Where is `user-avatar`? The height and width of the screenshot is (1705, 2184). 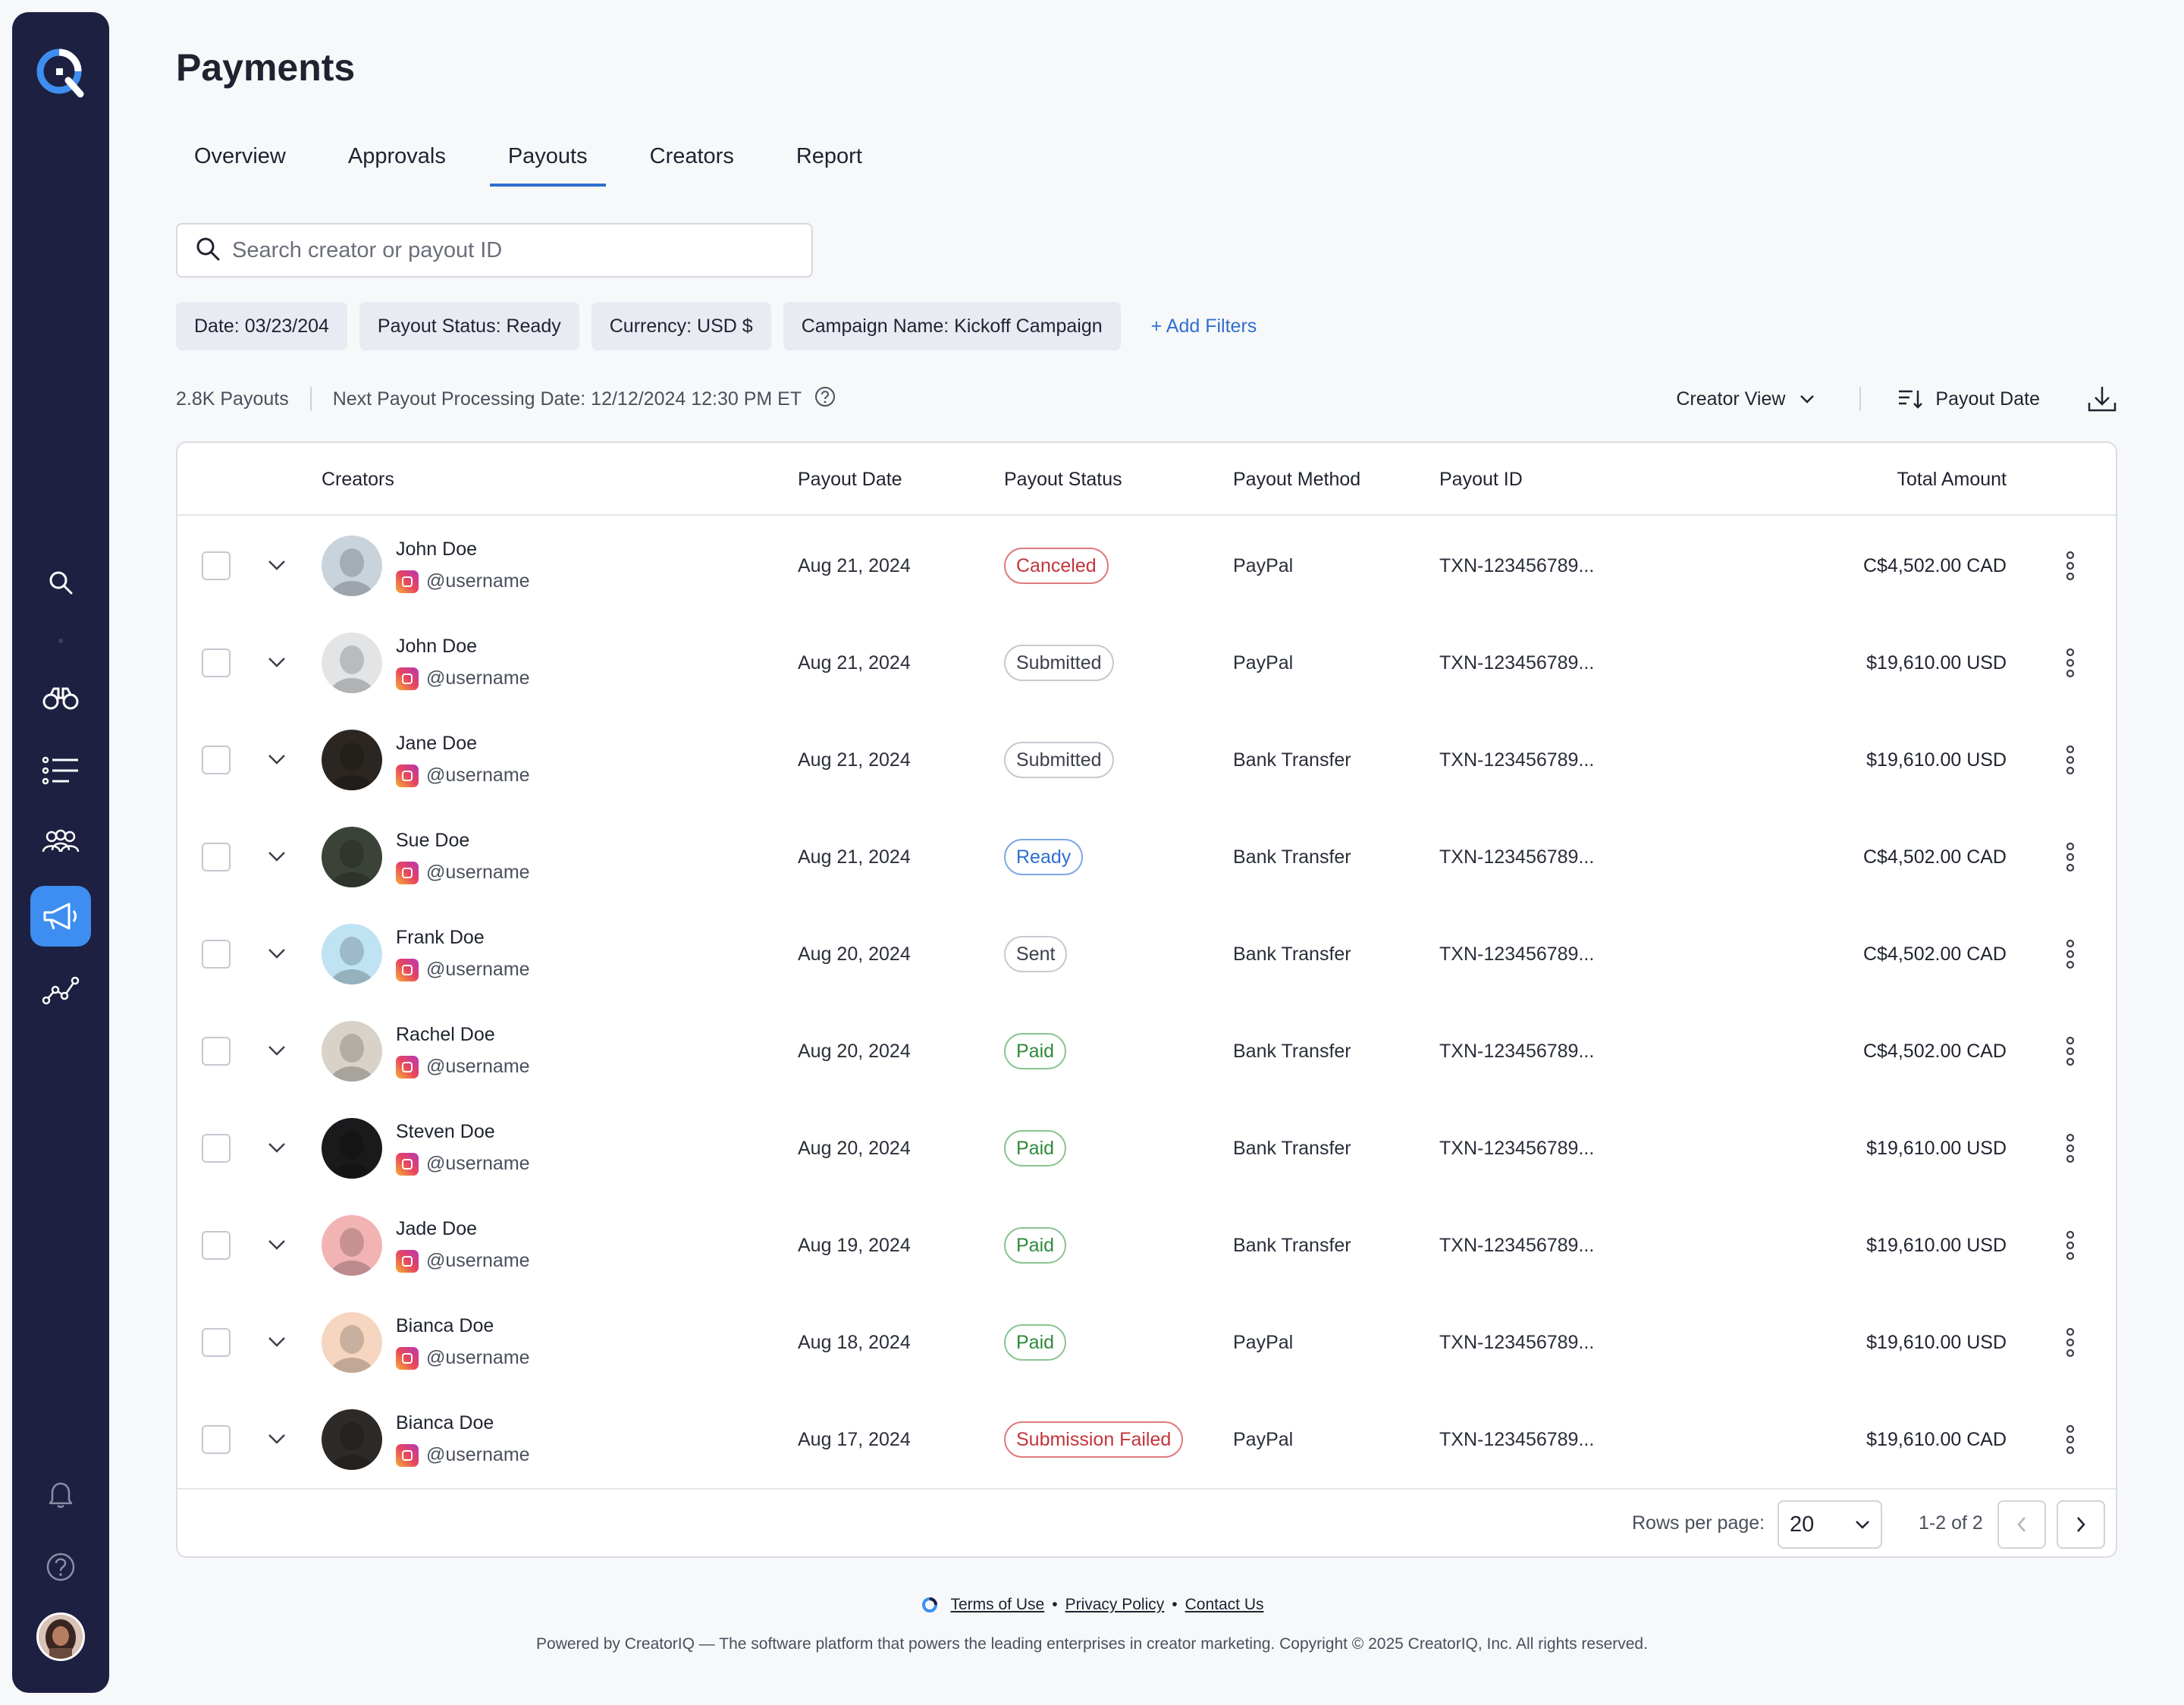
user-avatar is located at coordinates (60, 1636).